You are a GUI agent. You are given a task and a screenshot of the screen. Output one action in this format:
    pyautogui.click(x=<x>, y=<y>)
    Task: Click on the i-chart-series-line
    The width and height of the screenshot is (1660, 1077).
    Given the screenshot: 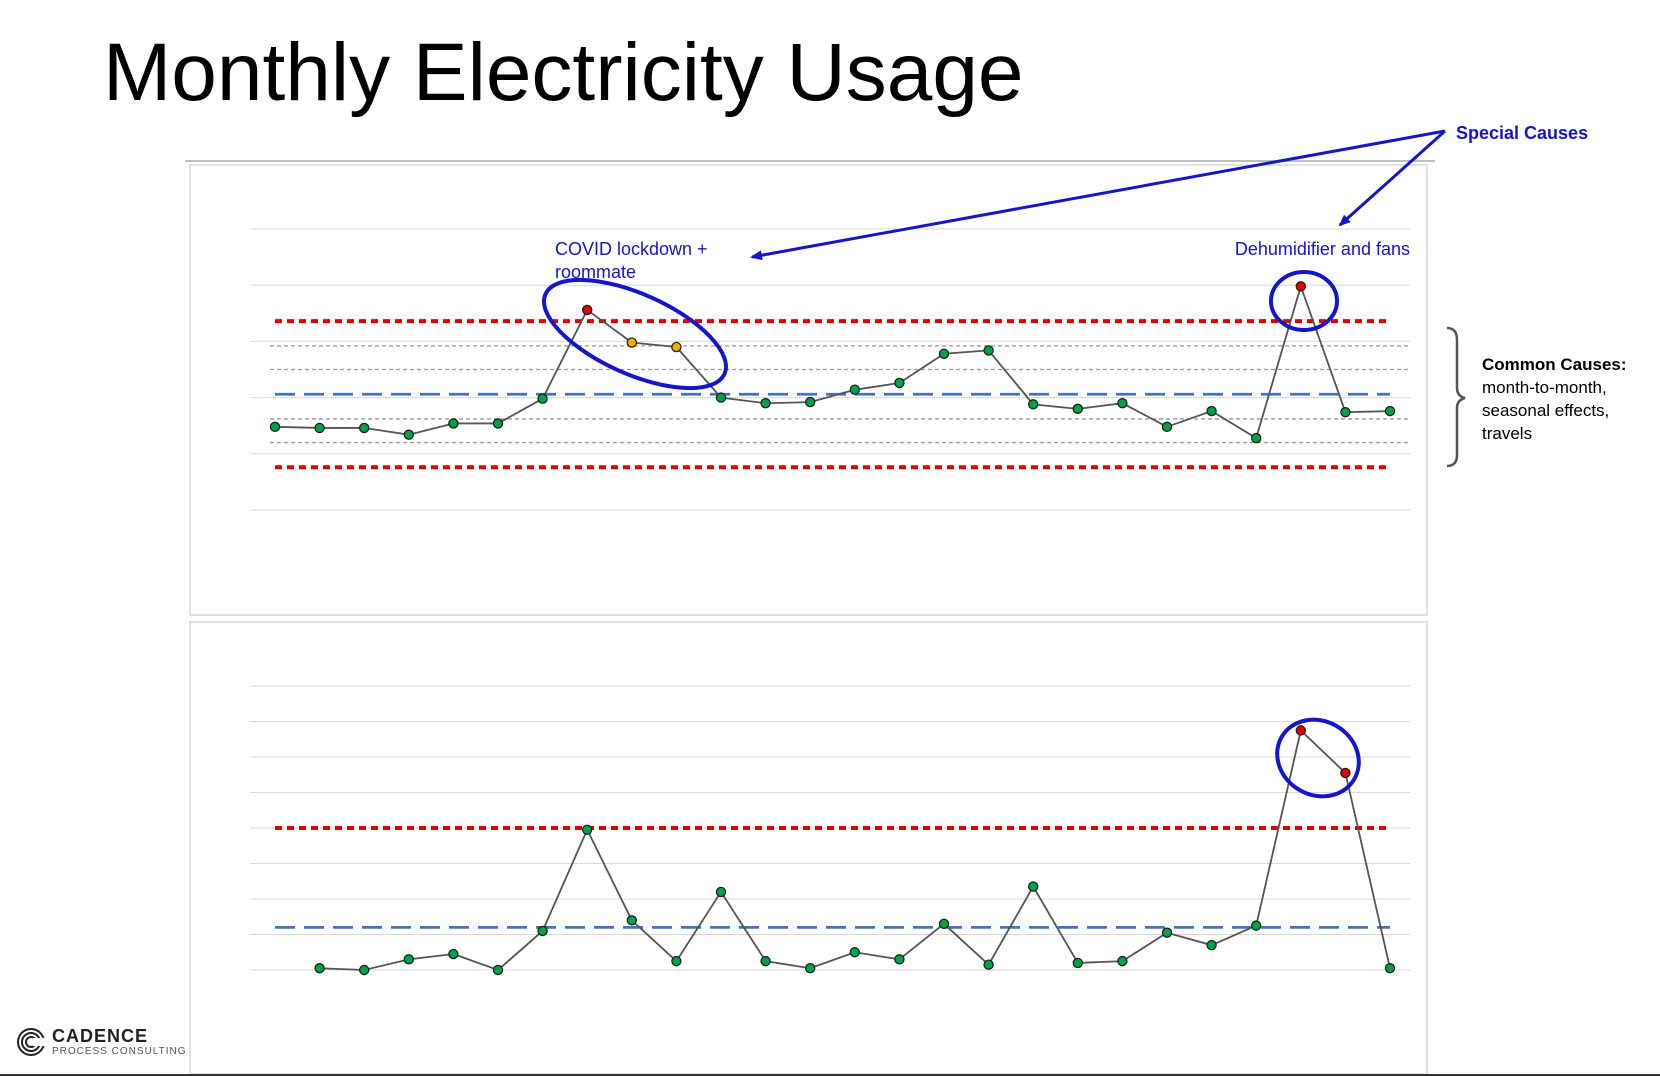 What is the action you would take?
    pyautogui.click(x=832, y=361)
    